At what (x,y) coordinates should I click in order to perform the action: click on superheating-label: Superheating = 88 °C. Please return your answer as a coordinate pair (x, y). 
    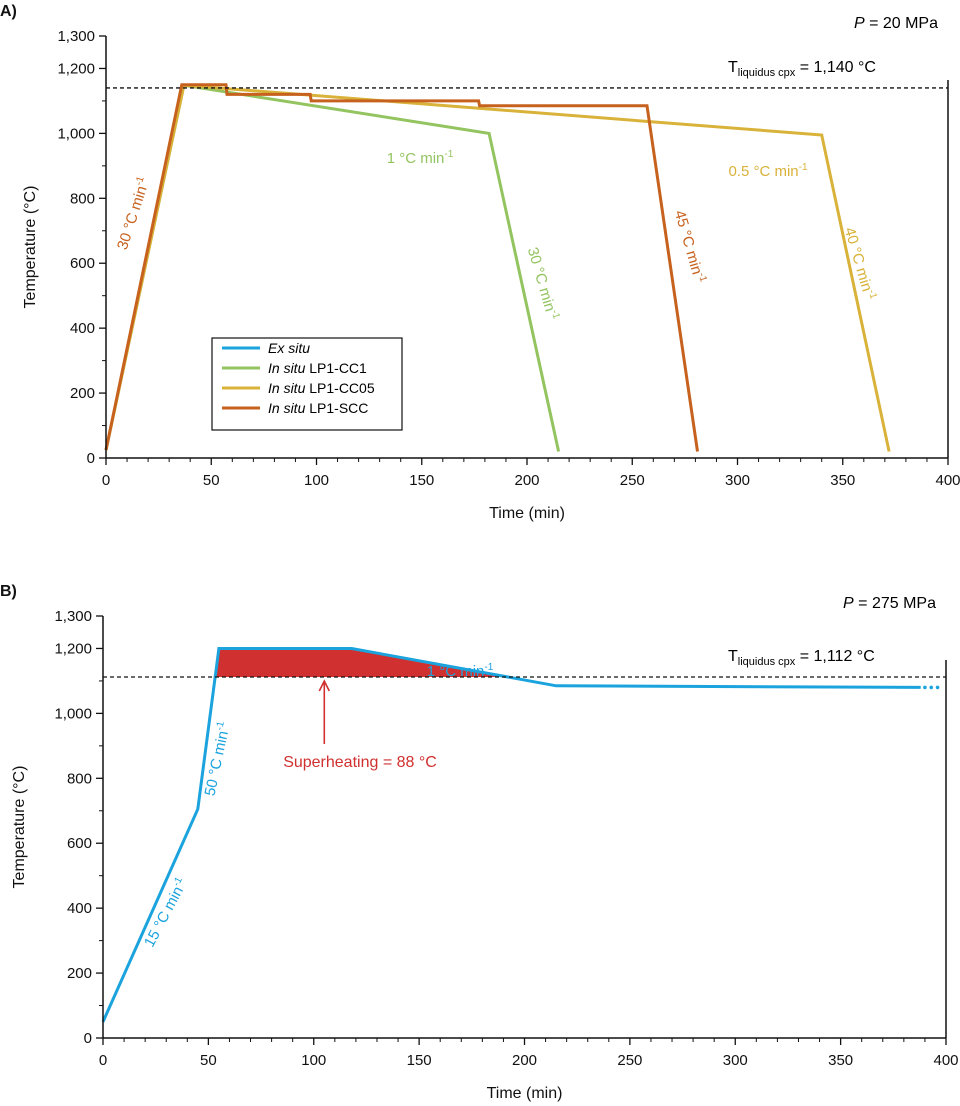
    Looking at the image, I should click on (360, 762).